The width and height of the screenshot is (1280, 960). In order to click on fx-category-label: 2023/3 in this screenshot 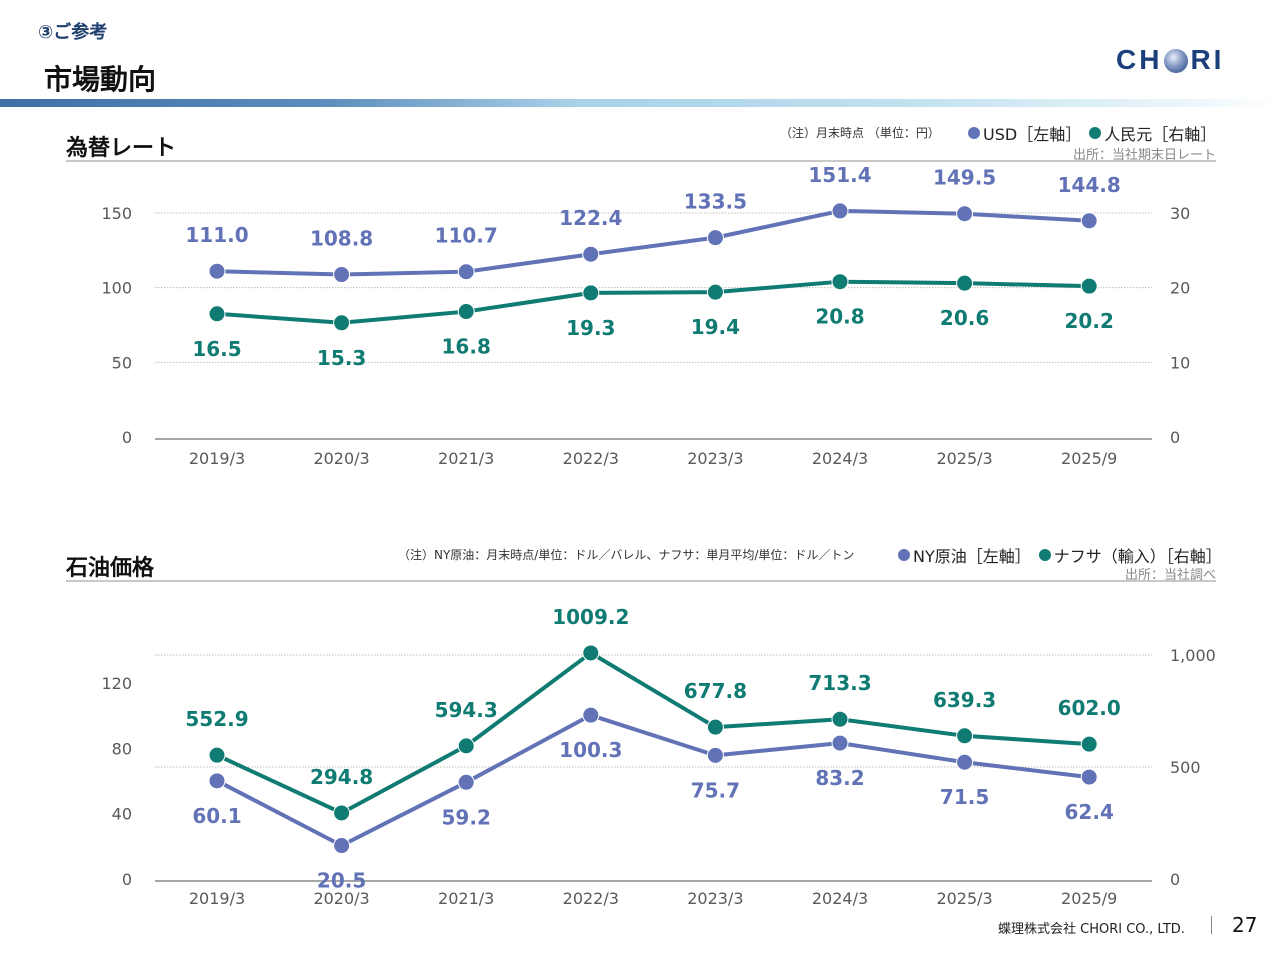, I will do `click(715, 458)`.